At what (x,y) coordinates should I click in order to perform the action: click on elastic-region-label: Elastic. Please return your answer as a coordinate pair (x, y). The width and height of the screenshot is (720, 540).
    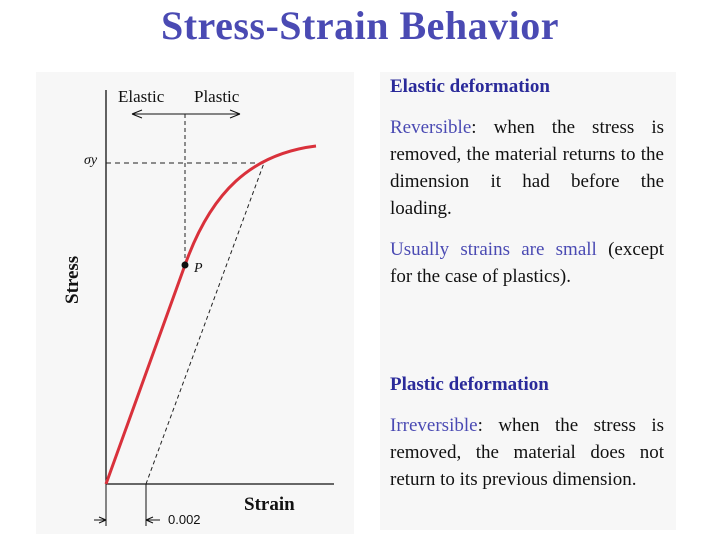
    Looking at the image, I should click on (141, 96).